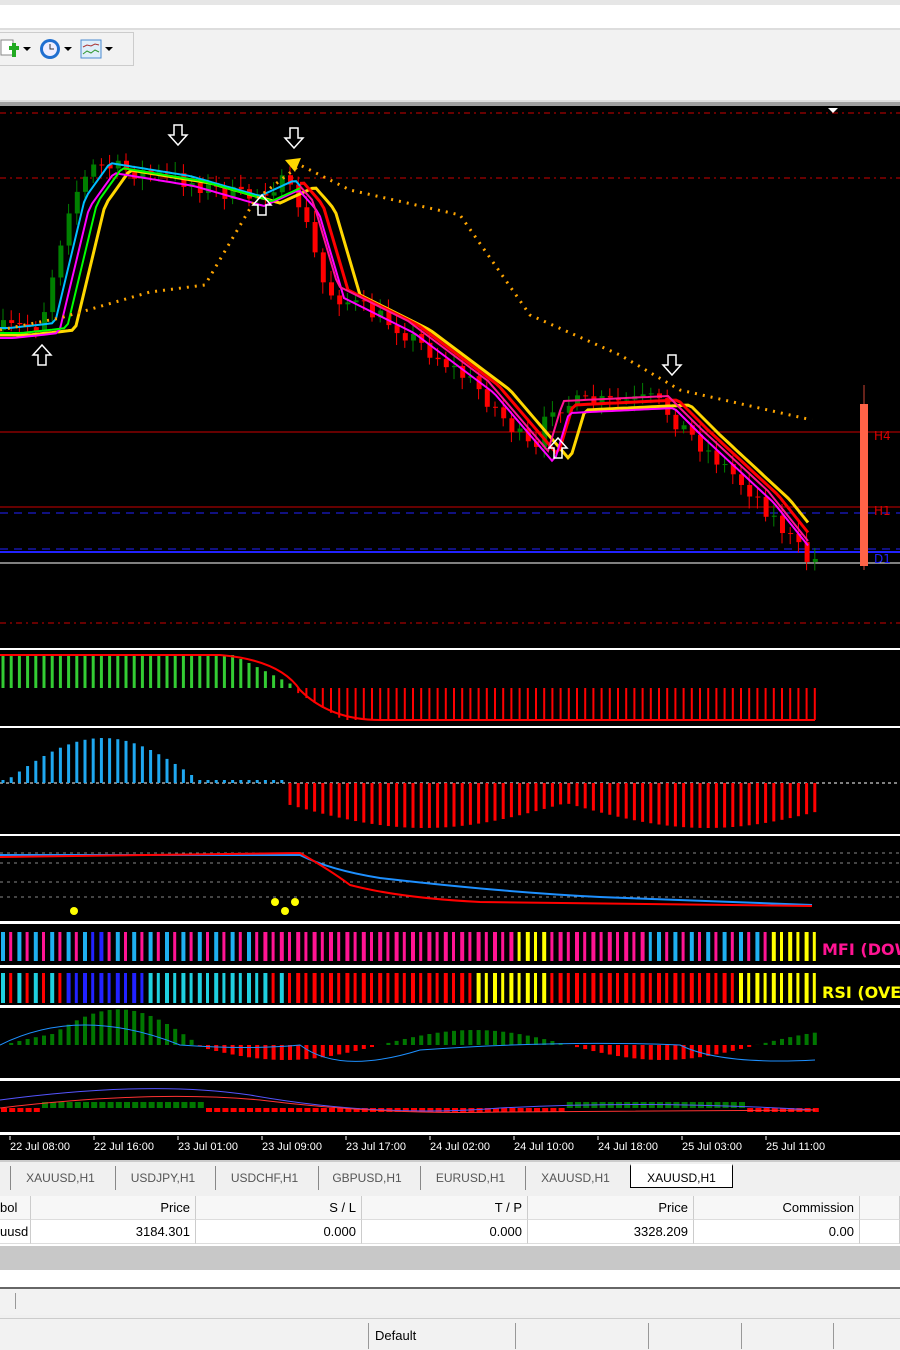 Image resolution: width=900 pixels, height=1350 pixels. I want to click on column-header: bol, so click(15, 1208).